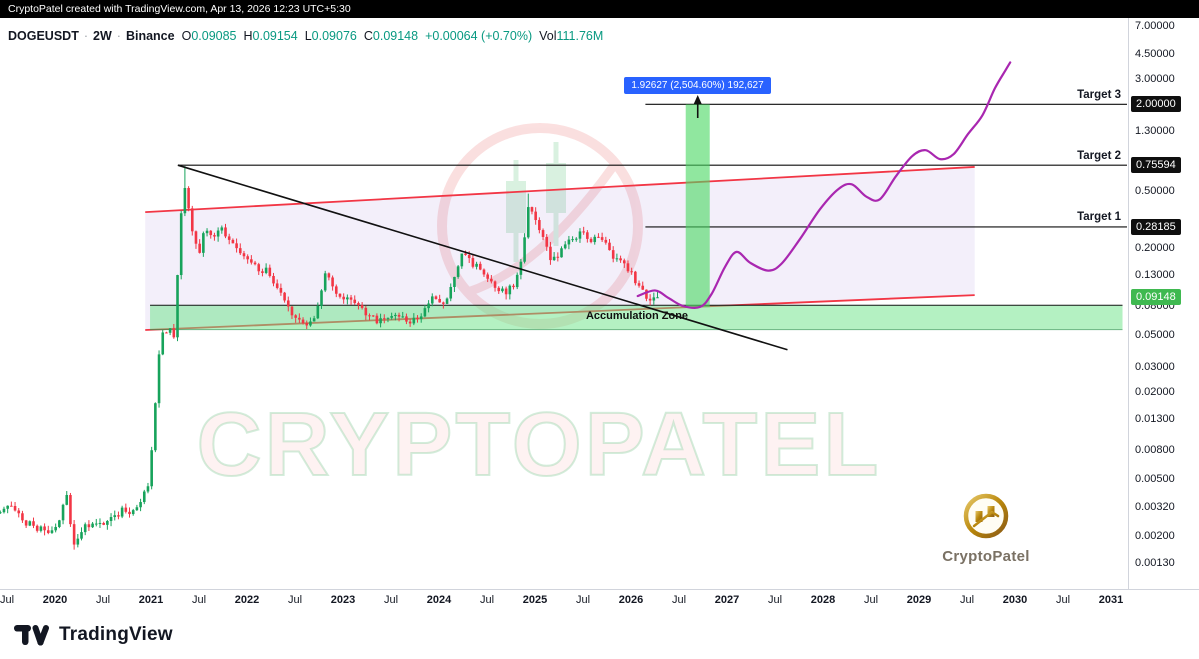 Image resolution: width=1199 pixels, height=659 pixels. Describe the element at coordinates (1099, 95) in the screenshot. I see `target-3-label: Target 3` at that location.